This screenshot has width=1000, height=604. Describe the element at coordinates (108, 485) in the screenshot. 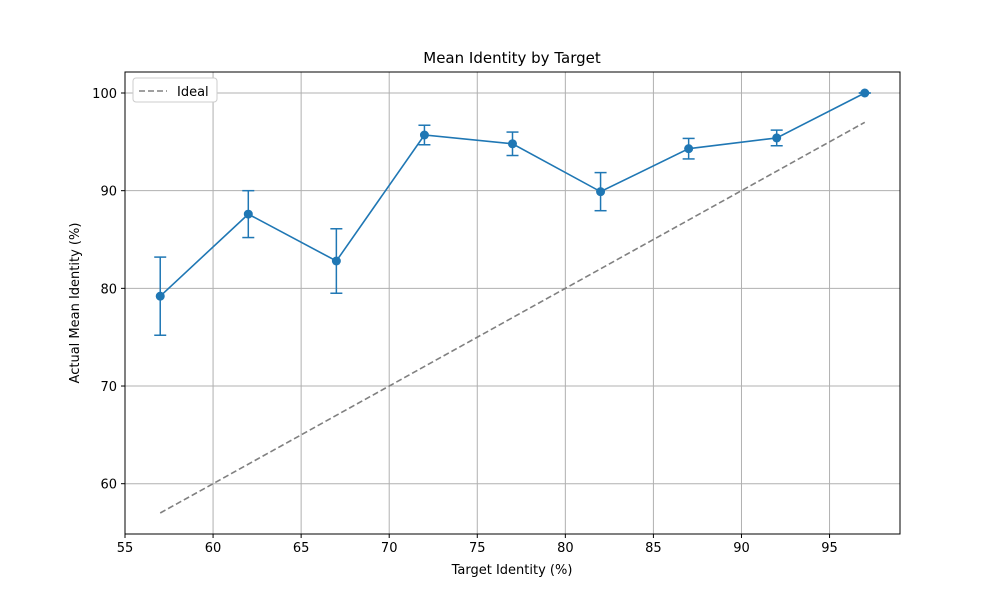

I see `y-tick-label: 60` at that location.